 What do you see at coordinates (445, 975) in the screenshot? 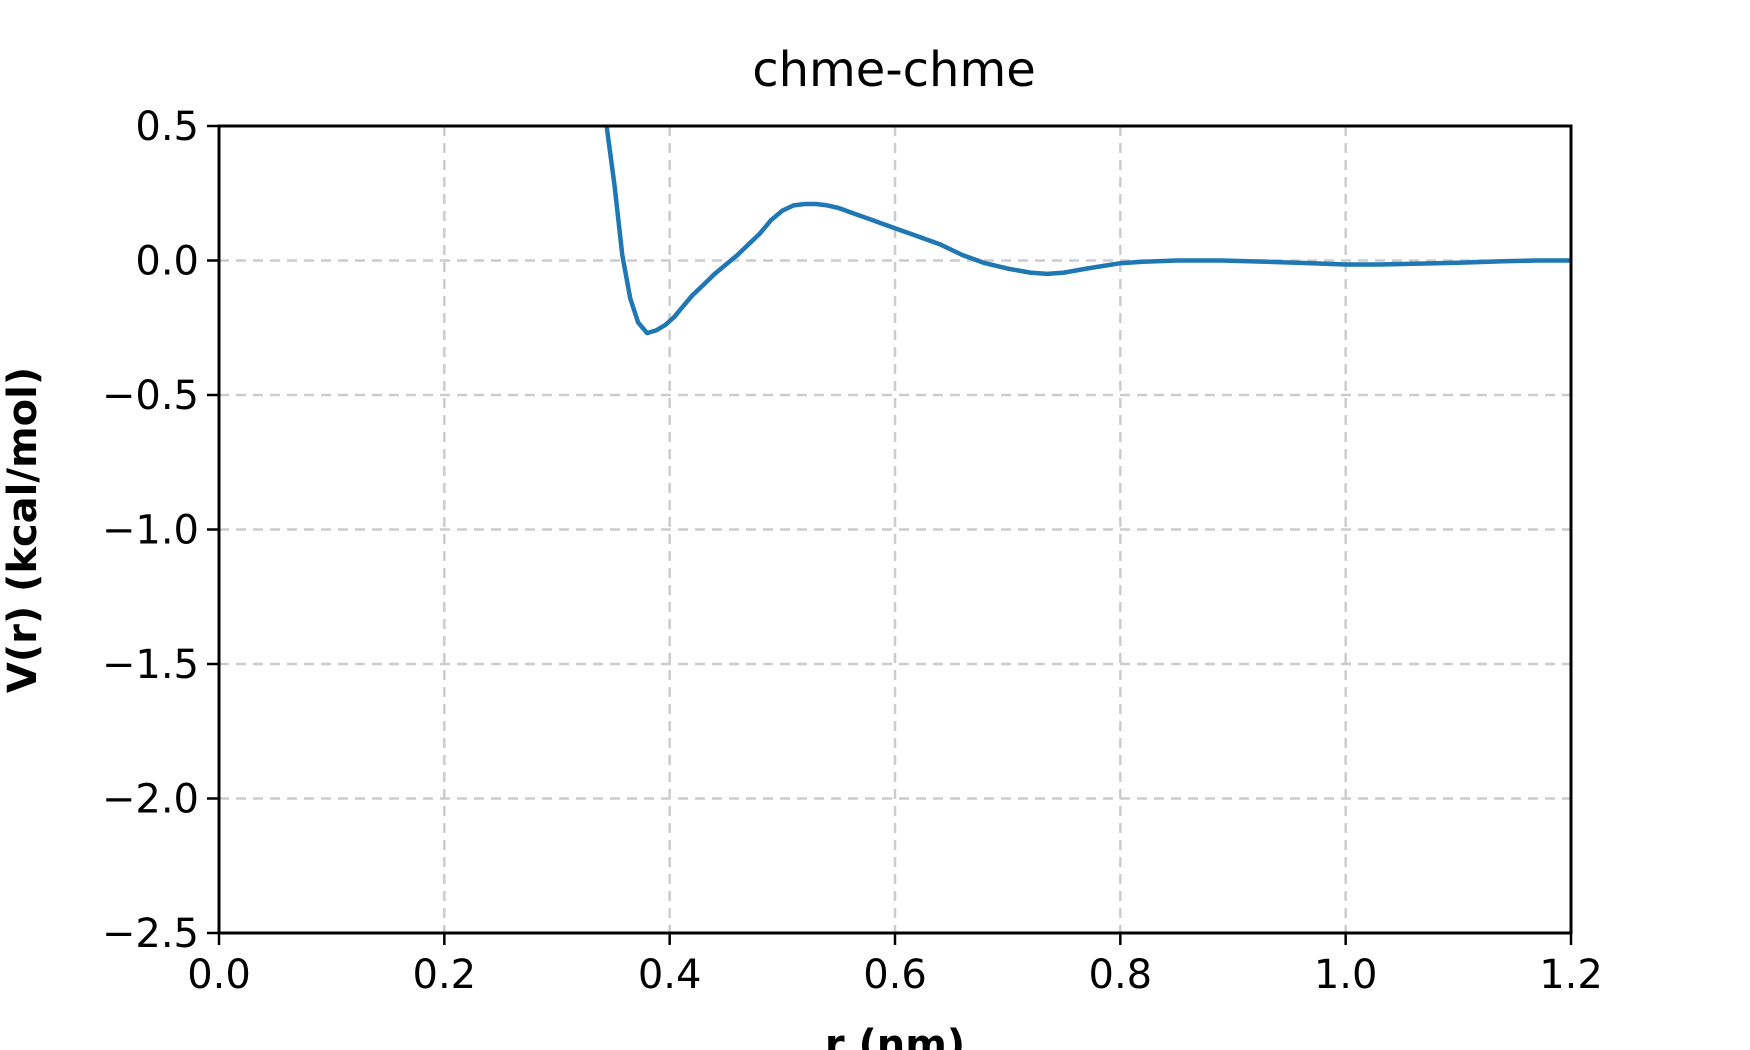
I see `x-tick-label: 0.2` at bounding box center [445, 975].